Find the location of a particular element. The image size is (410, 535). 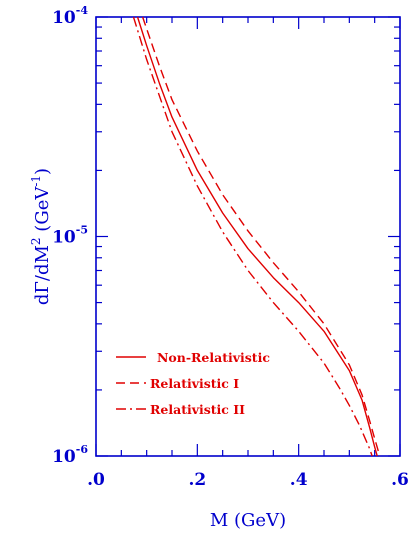

x-axis-label: M (GeV) is located at coordinates (248, 520).